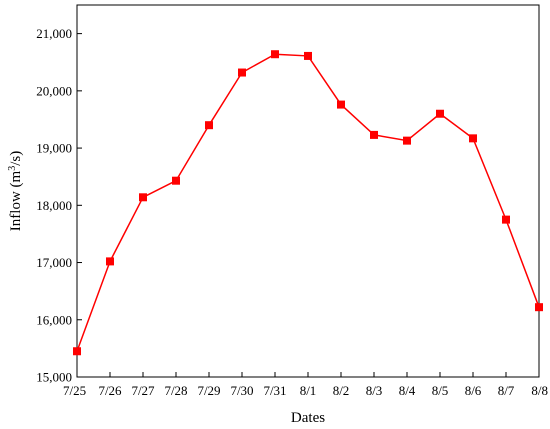  What do you see at coordinates (175, 390) in the screenshot?
I see `x-tick-label: 7/28` at bounding box center [175, 390].